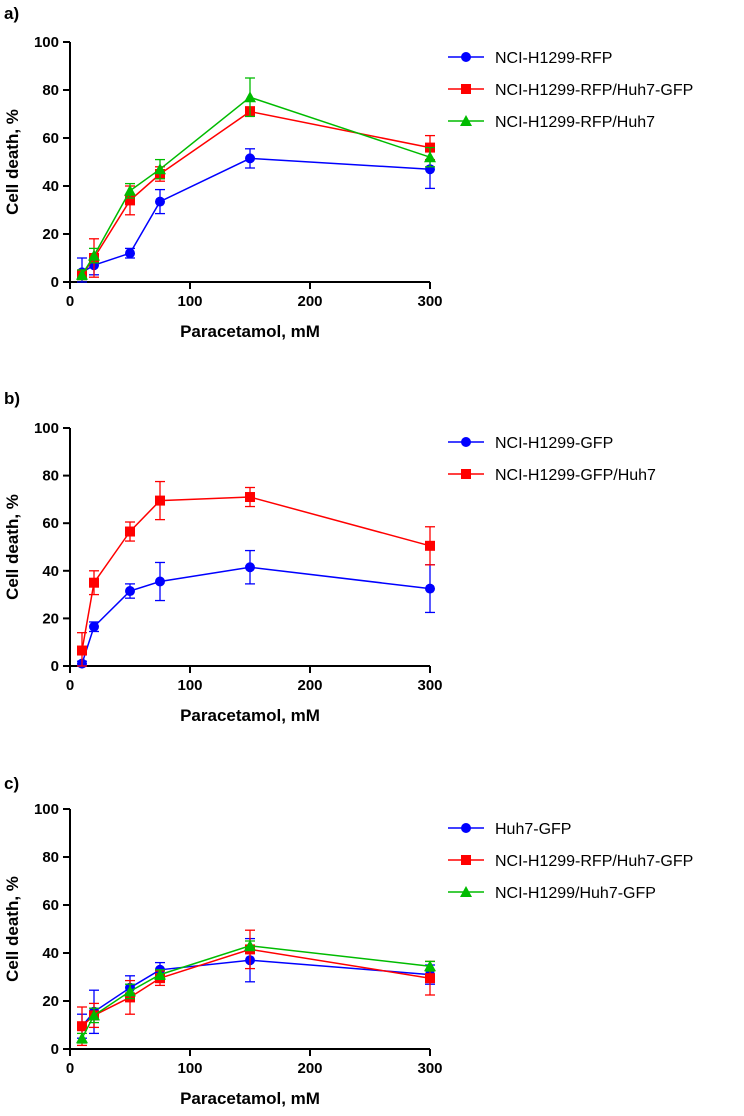  I want to click on legend-label: NCI-H1299-RFP/Huh7, so click(575, 122).